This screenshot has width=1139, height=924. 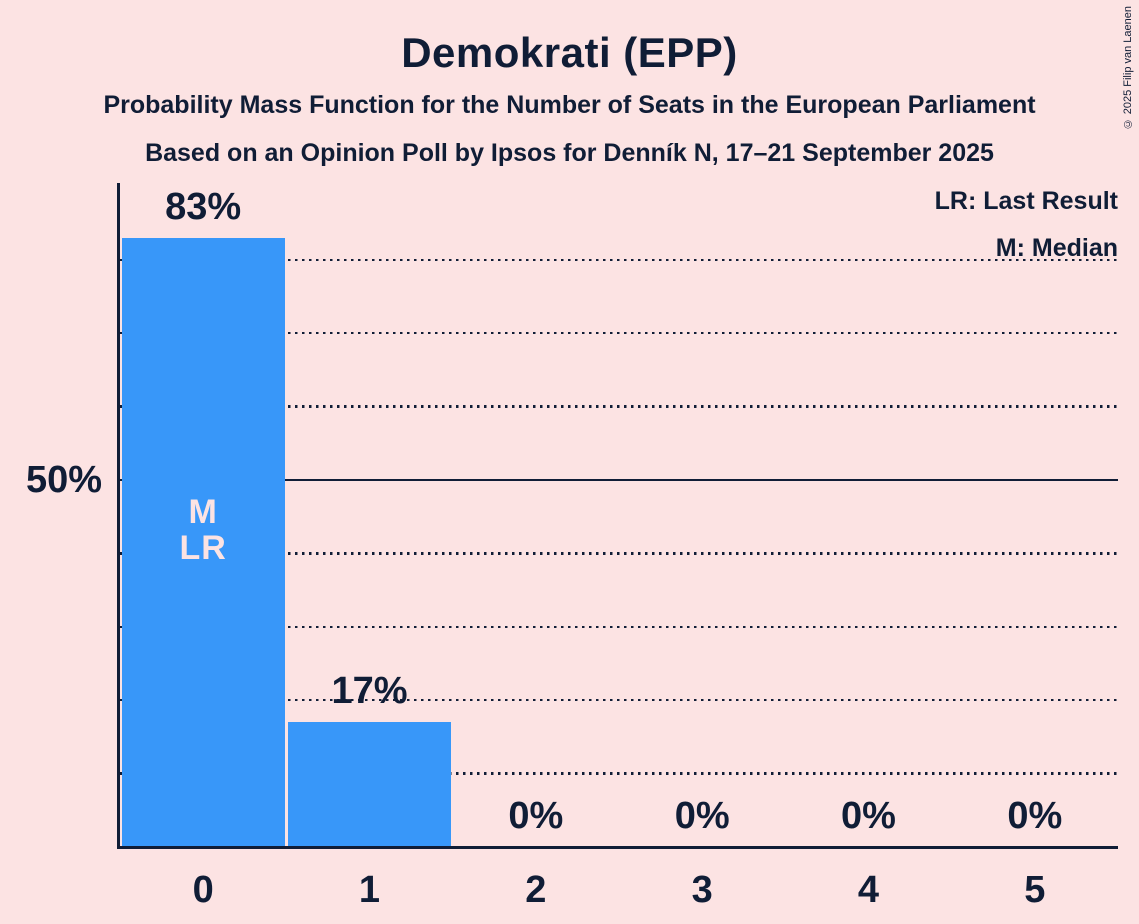 I want to click on copyright-notice: © 2025 Filip van Laenen, so click(x=1129, y=86).